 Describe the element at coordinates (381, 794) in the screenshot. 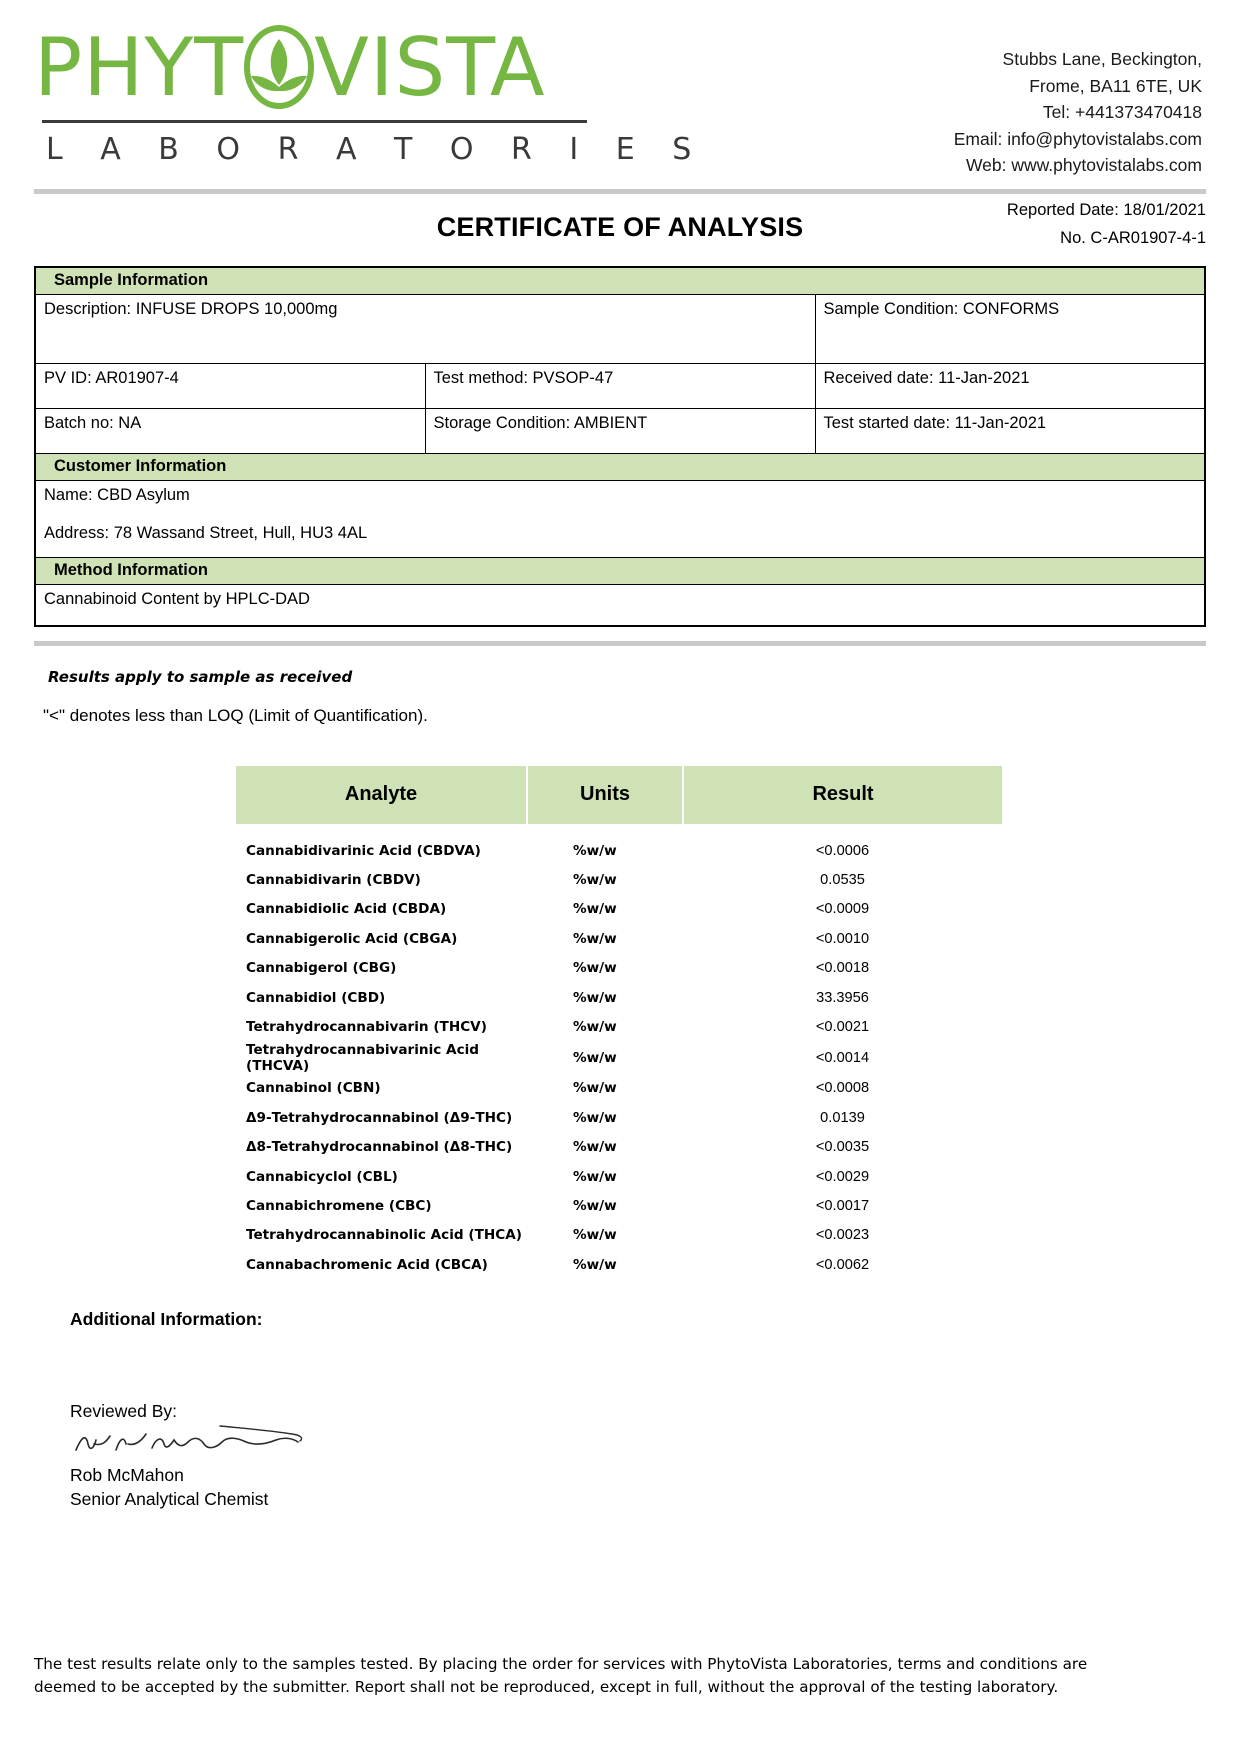

I see `column-header-analyte: Analyte` at that location.